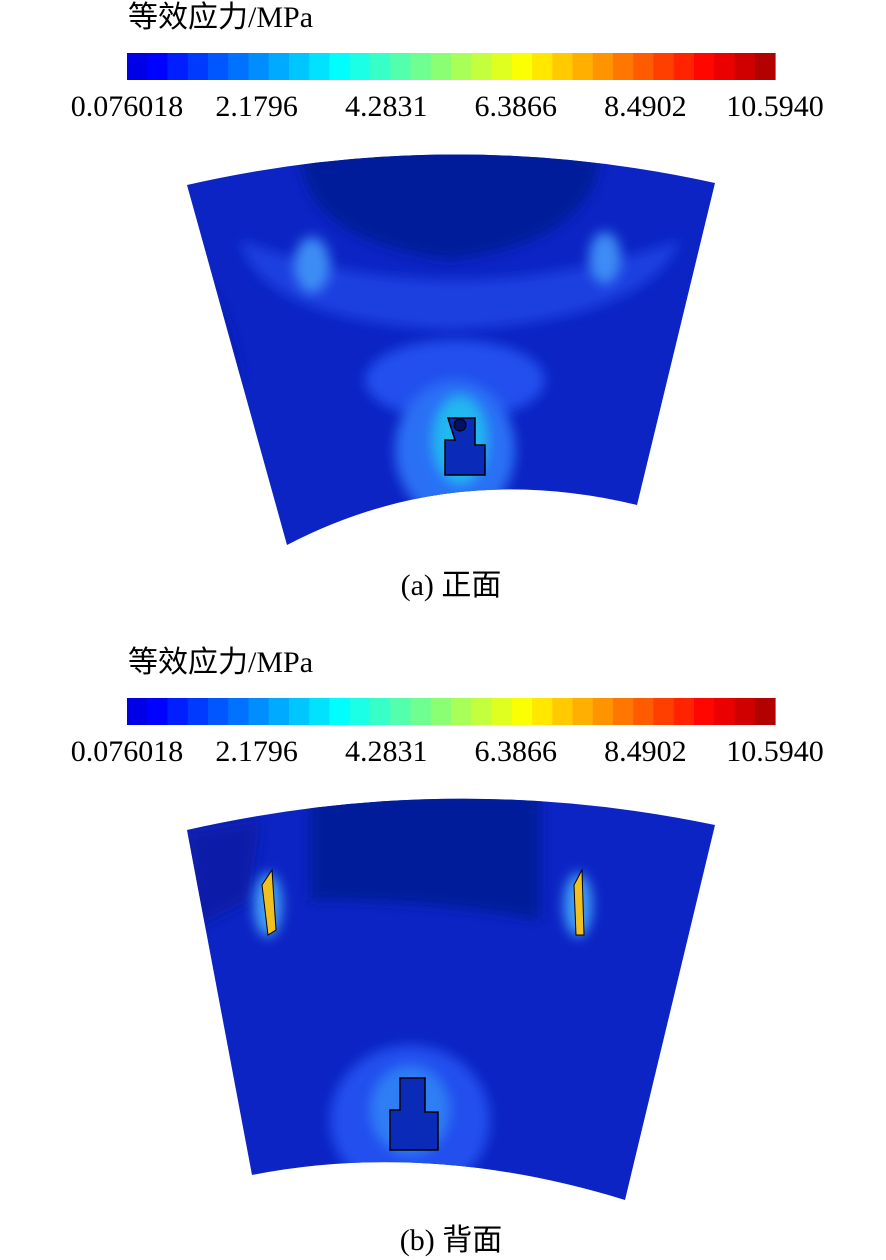  I want to click on caption: (b) 背面, so click(451, 1240).